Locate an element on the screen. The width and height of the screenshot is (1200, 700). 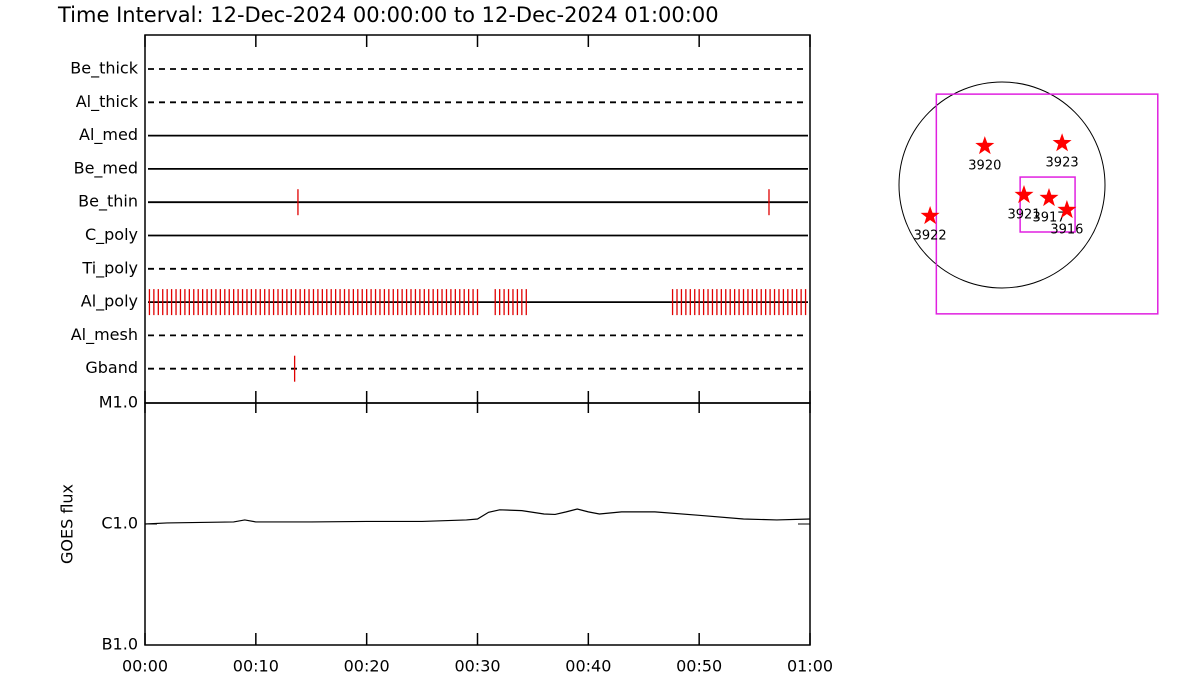
y-tick-label: C1.0 is located at coordinates (119, 523).